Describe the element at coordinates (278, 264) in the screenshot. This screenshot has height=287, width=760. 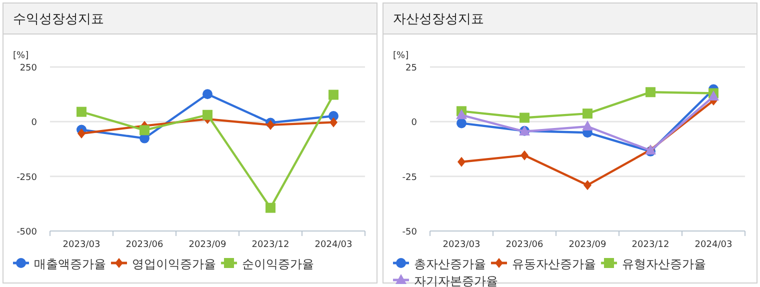
I see `legend-label: 순이익증가율` at that location.